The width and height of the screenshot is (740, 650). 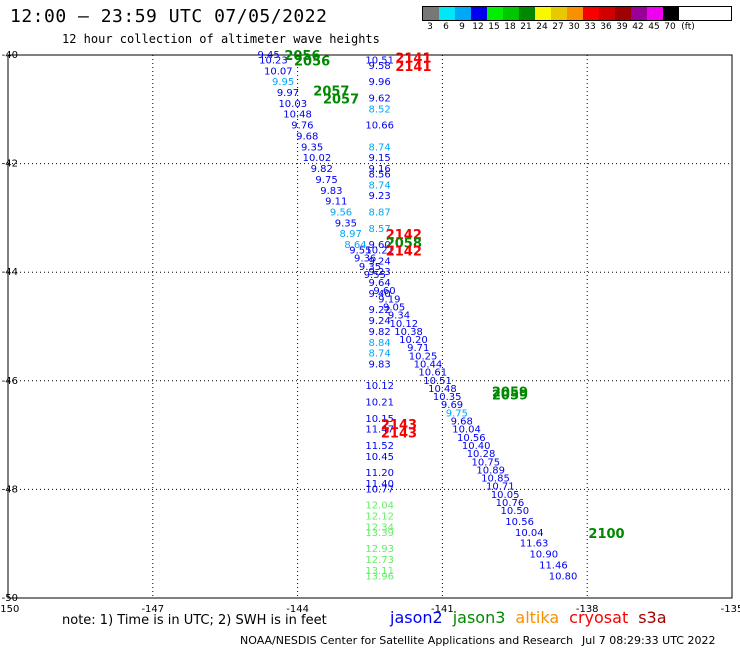 I want to click on track-a-swh-label: 9.56, so click(x=341, y=212).